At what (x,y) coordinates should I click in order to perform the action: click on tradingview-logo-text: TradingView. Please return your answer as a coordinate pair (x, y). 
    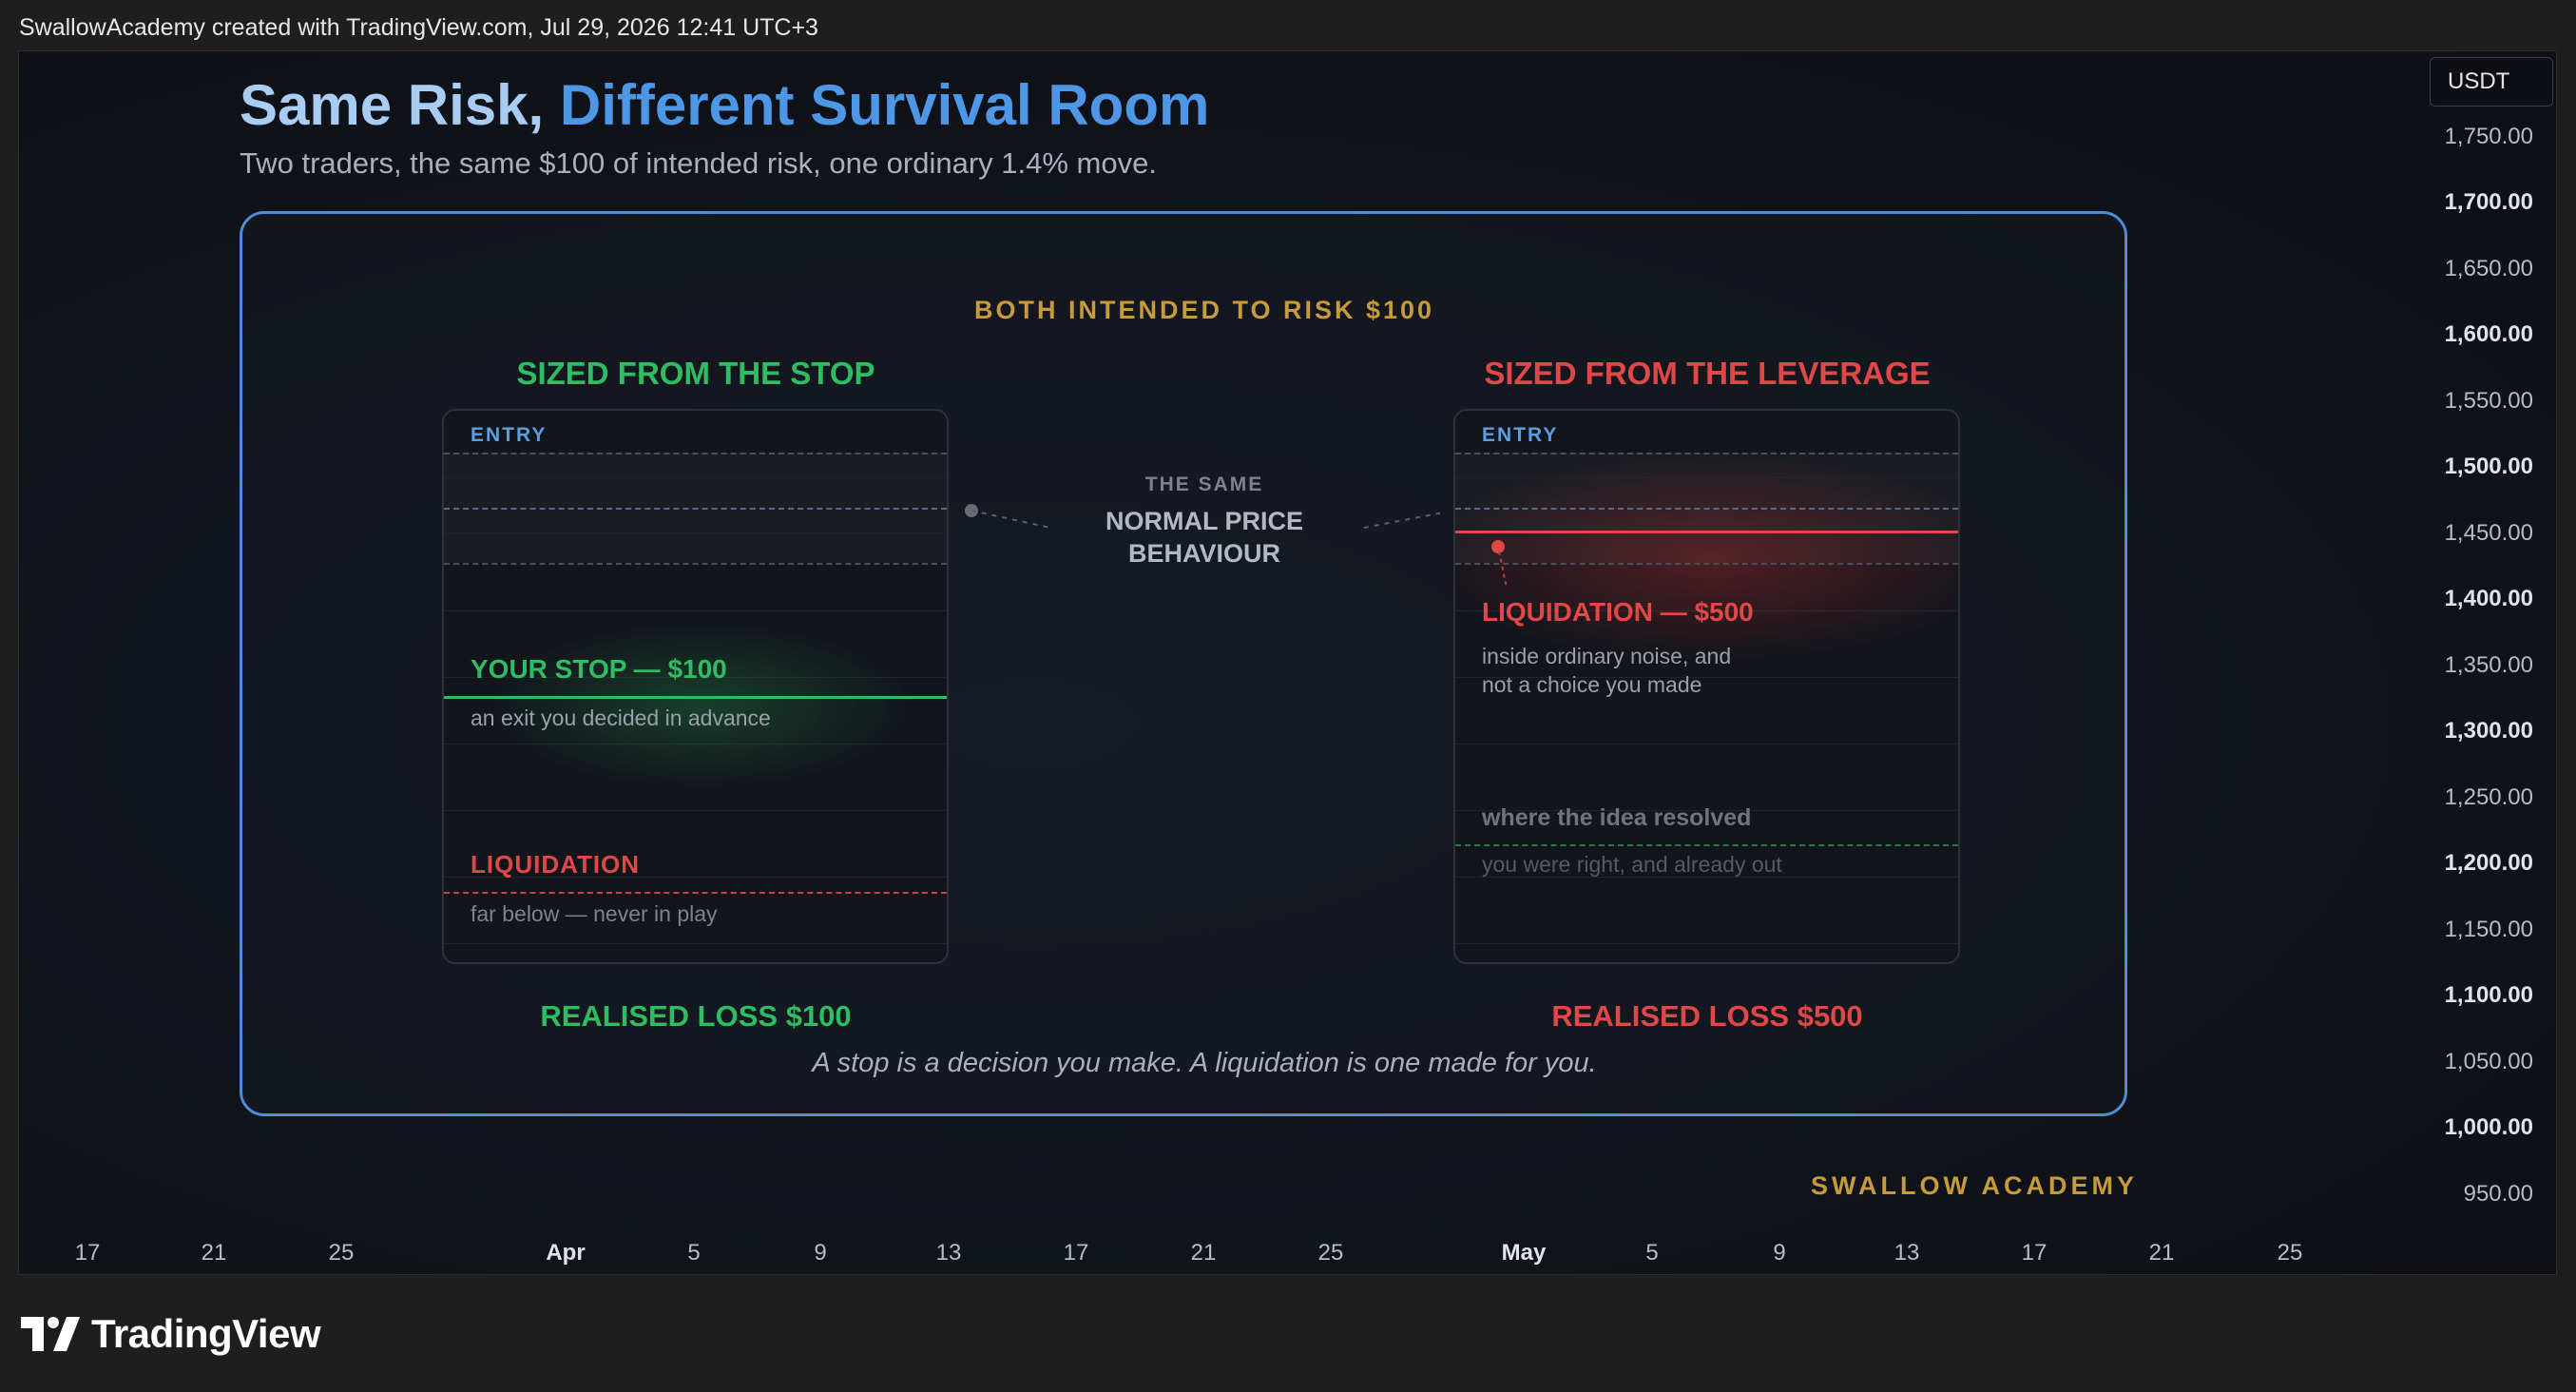
    Looking at the image, I should click on (206, 1333).